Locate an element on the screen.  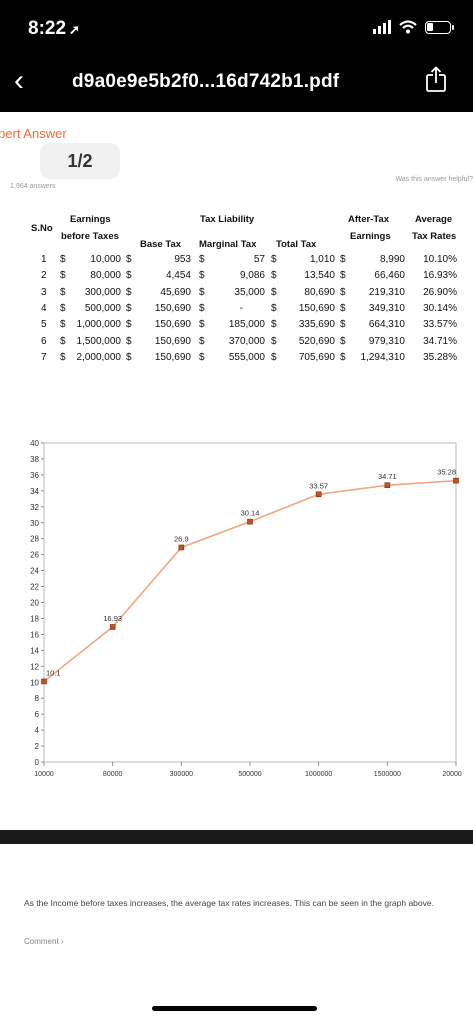
cell-earnings: 1,000,000 is located at coordinates (99, 325).